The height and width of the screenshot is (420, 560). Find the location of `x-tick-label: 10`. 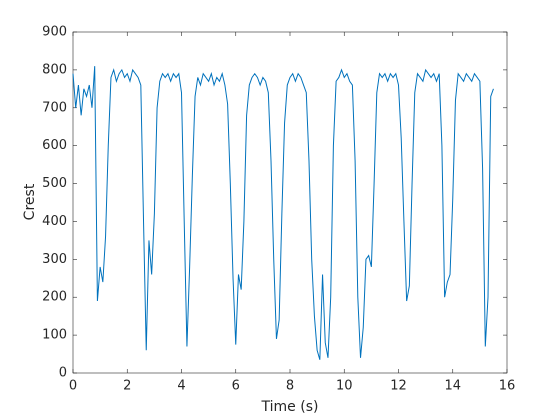

x-tick-label: 10 is located at coordinates (344, 386).